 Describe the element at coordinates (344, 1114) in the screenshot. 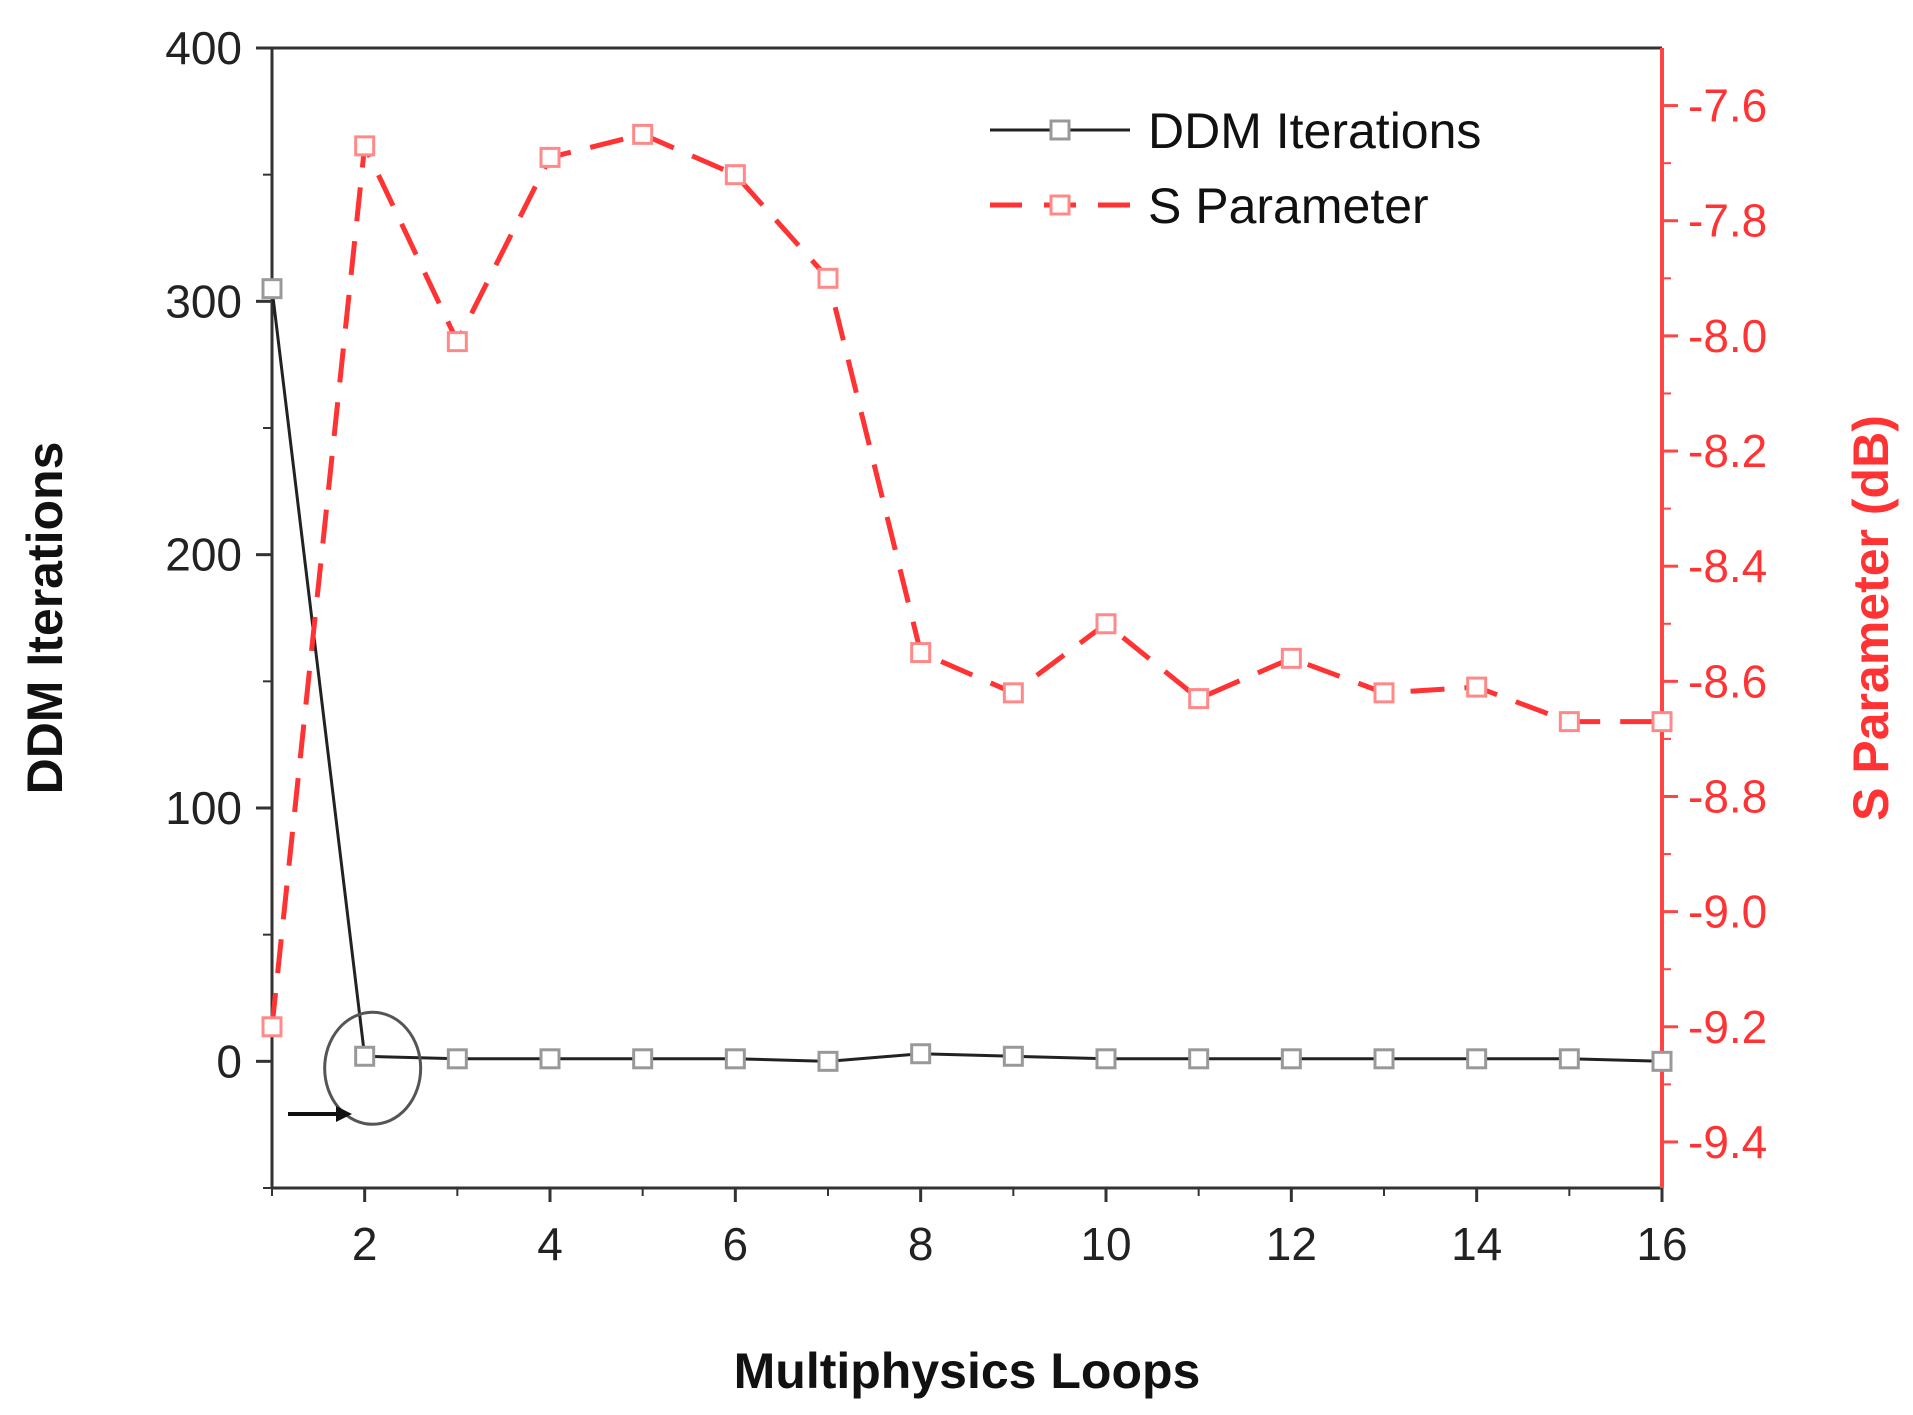

I see `annotation-arrow-head` at that location.